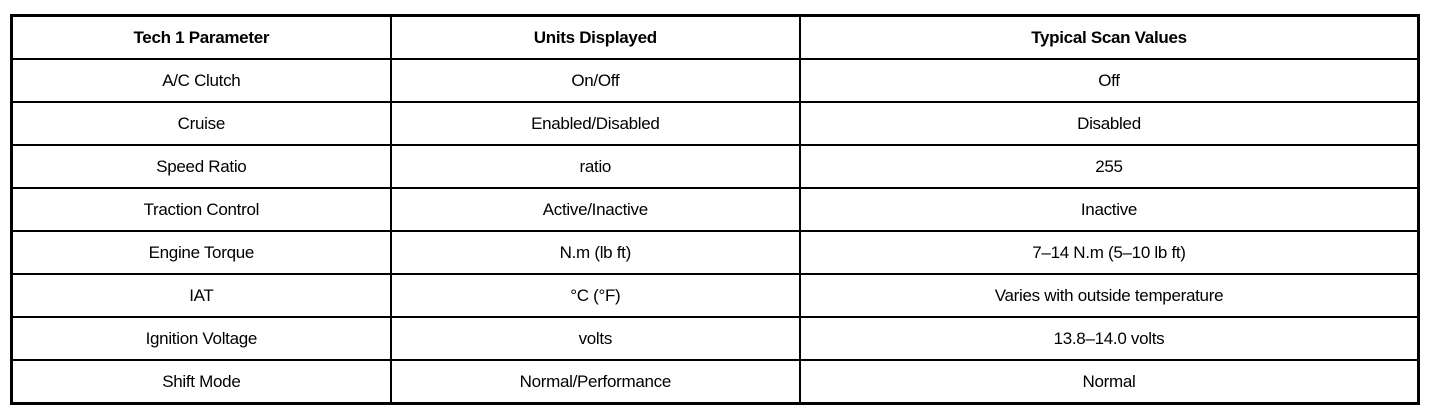 The image size is (1440, 405). Describe the element at coordinates (201, 37) in the screenshot. I see `header-parameter: Tech 1 Parameter` at that location.